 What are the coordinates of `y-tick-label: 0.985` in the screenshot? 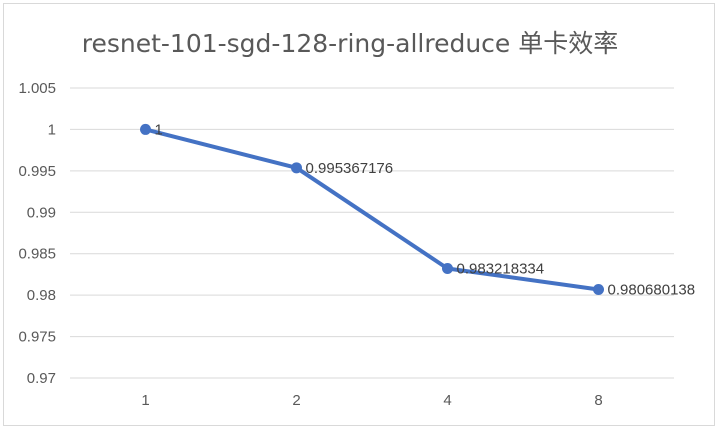 It's located at (37, 254).